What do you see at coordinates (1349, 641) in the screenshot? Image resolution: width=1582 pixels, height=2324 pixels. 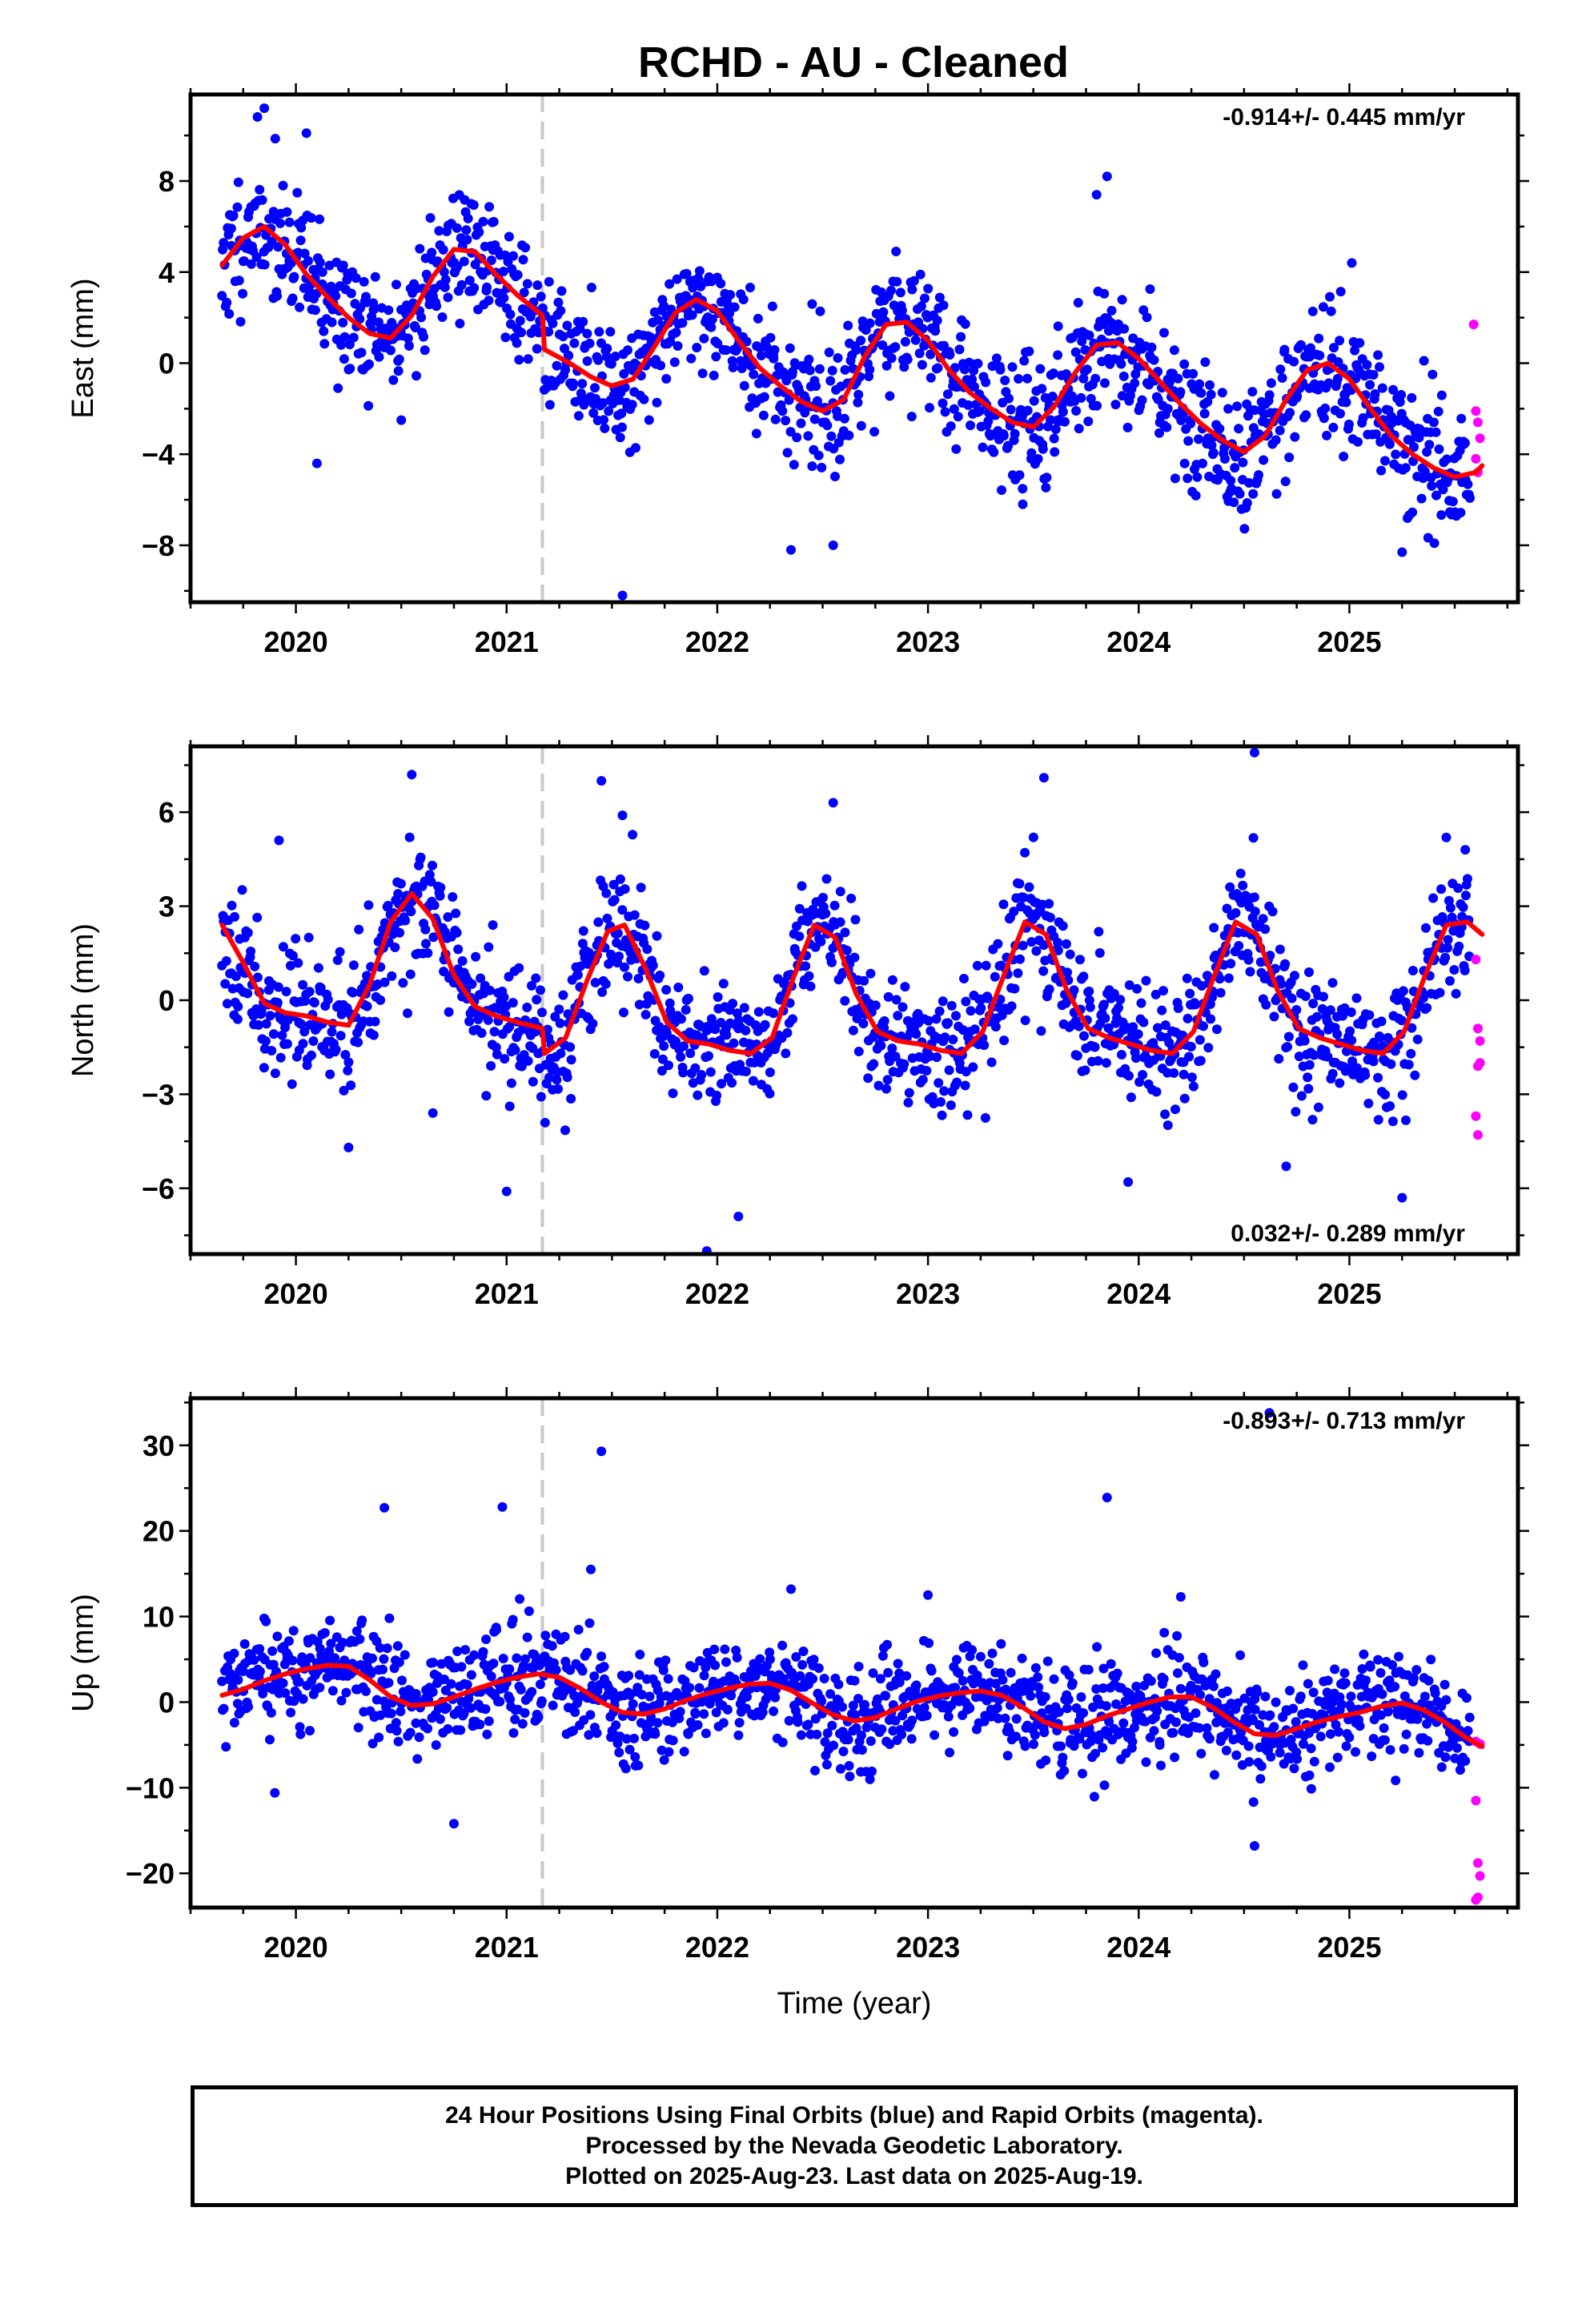 I see `x-tick-label: 2025` at bounding box center [1349, 641].